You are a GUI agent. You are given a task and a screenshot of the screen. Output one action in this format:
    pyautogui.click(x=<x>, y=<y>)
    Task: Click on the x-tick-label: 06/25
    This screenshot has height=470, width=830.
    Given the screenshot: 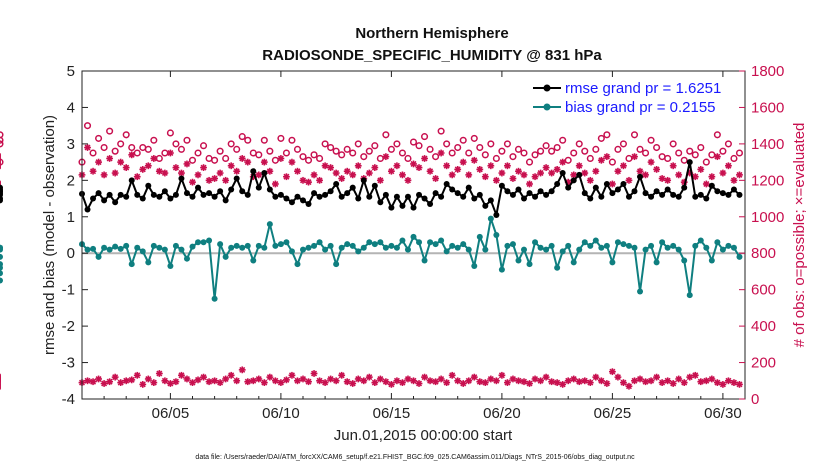 What is the action you would take?
    pyautogui.click(x=613, y=413)
    